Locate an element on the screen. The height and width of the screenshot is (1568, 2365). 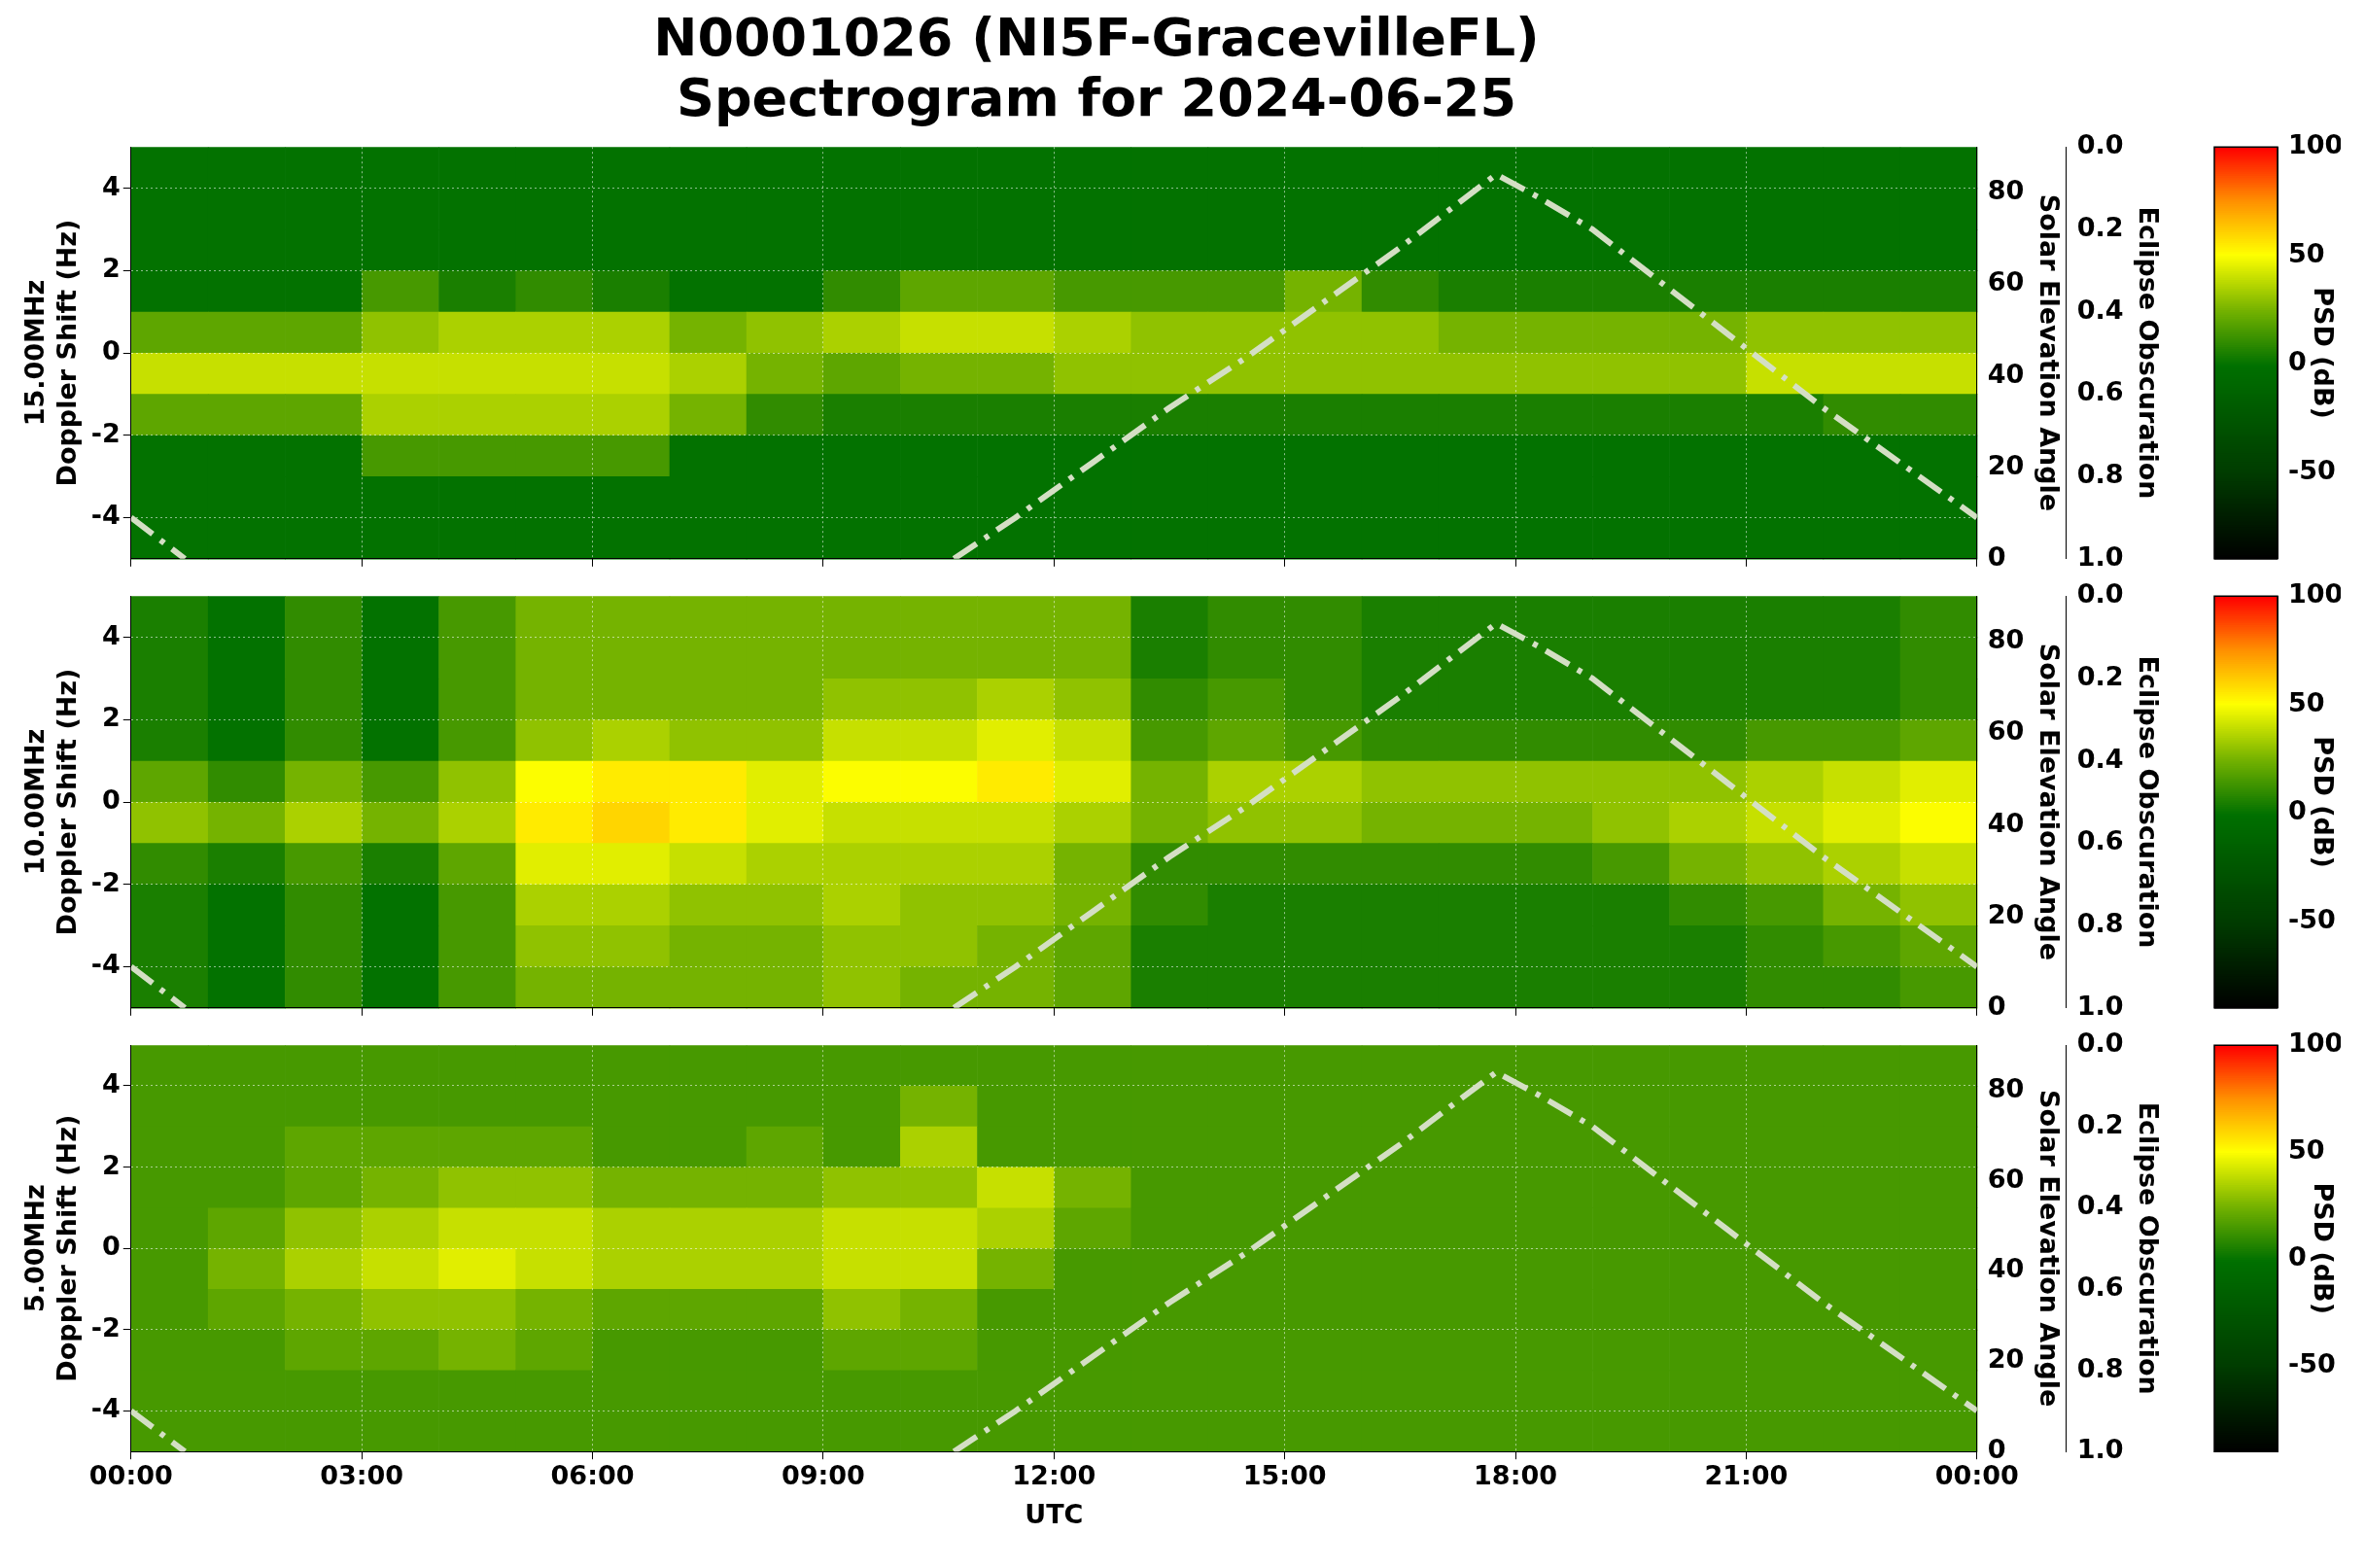
x-tick-label: 03:00 is located at coordinates (362, 1475).